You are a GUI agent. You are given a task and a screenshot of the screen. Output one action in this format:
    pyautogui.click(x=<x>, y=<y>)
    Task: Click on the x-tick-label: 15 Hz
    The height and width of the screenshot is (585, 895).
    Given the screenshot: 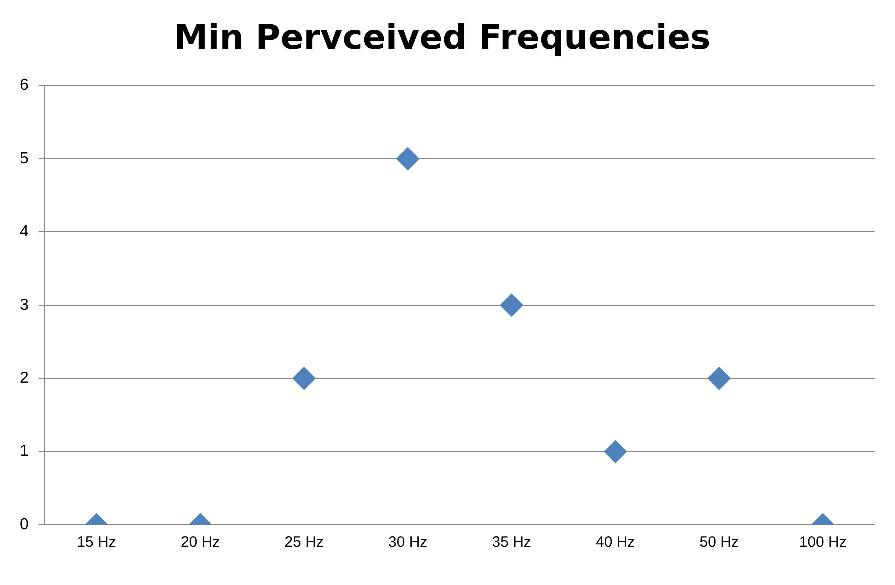 What is the action you would take?
    pyautogui.click(x=96, y=543)
    